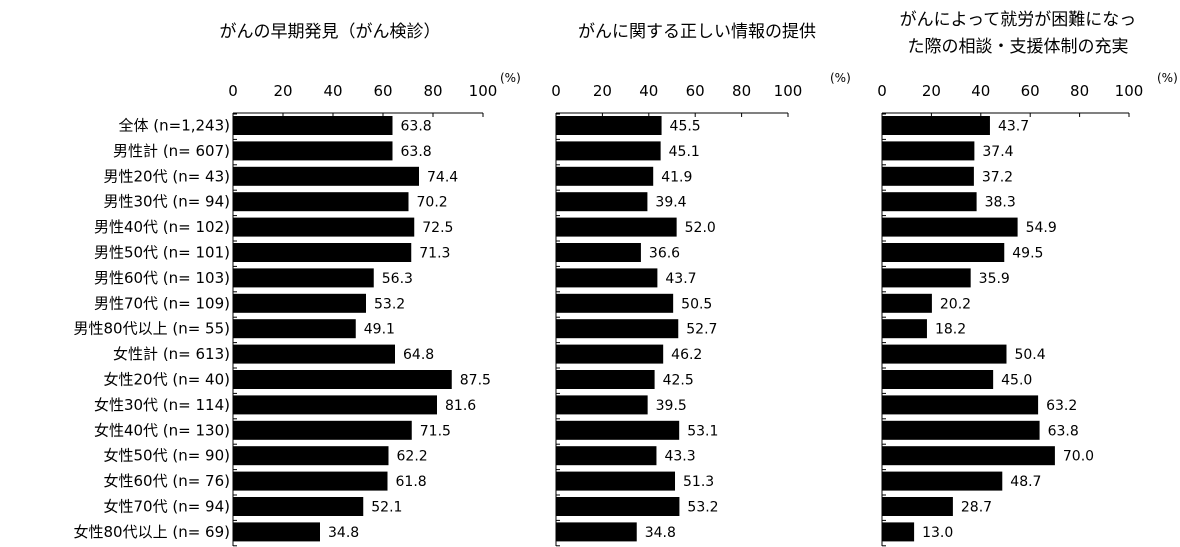 This screenshot has width=1180, height=547. Describe the element at coordinates (1061, 406) in the screenshot. I see `value-label: 63.2` at that location.